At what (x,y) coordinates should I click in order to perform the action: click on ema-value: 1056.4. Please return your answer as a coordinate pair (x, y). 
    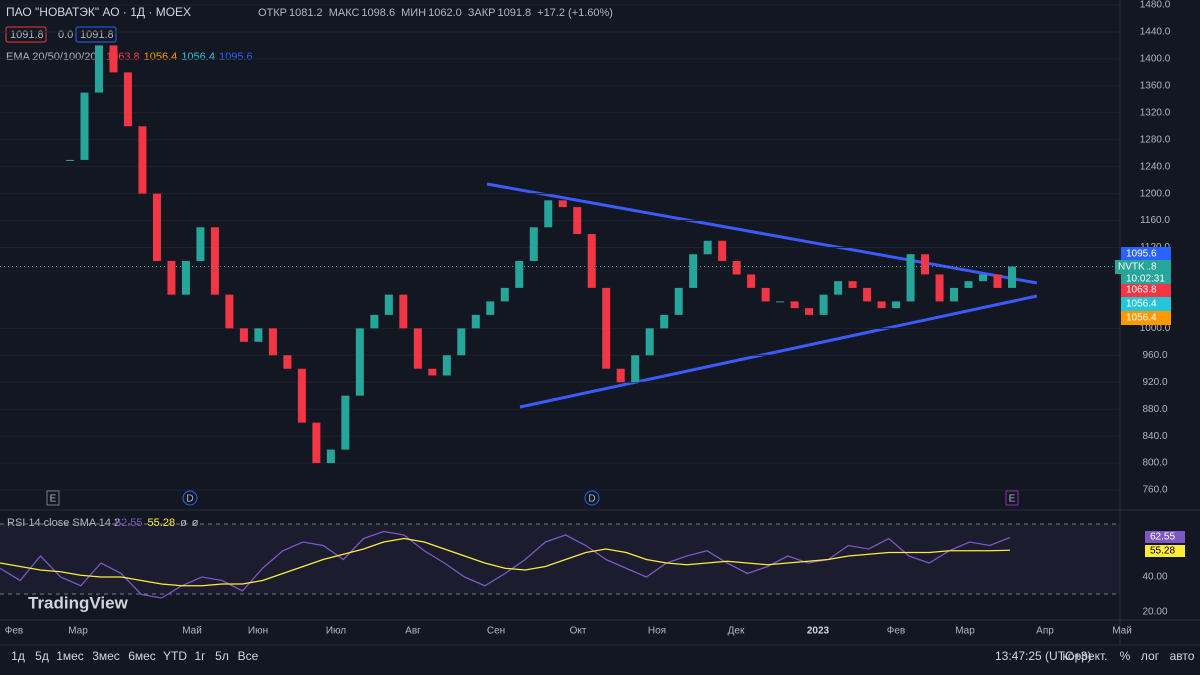
    Looking at the image, I should click on (161, 57).